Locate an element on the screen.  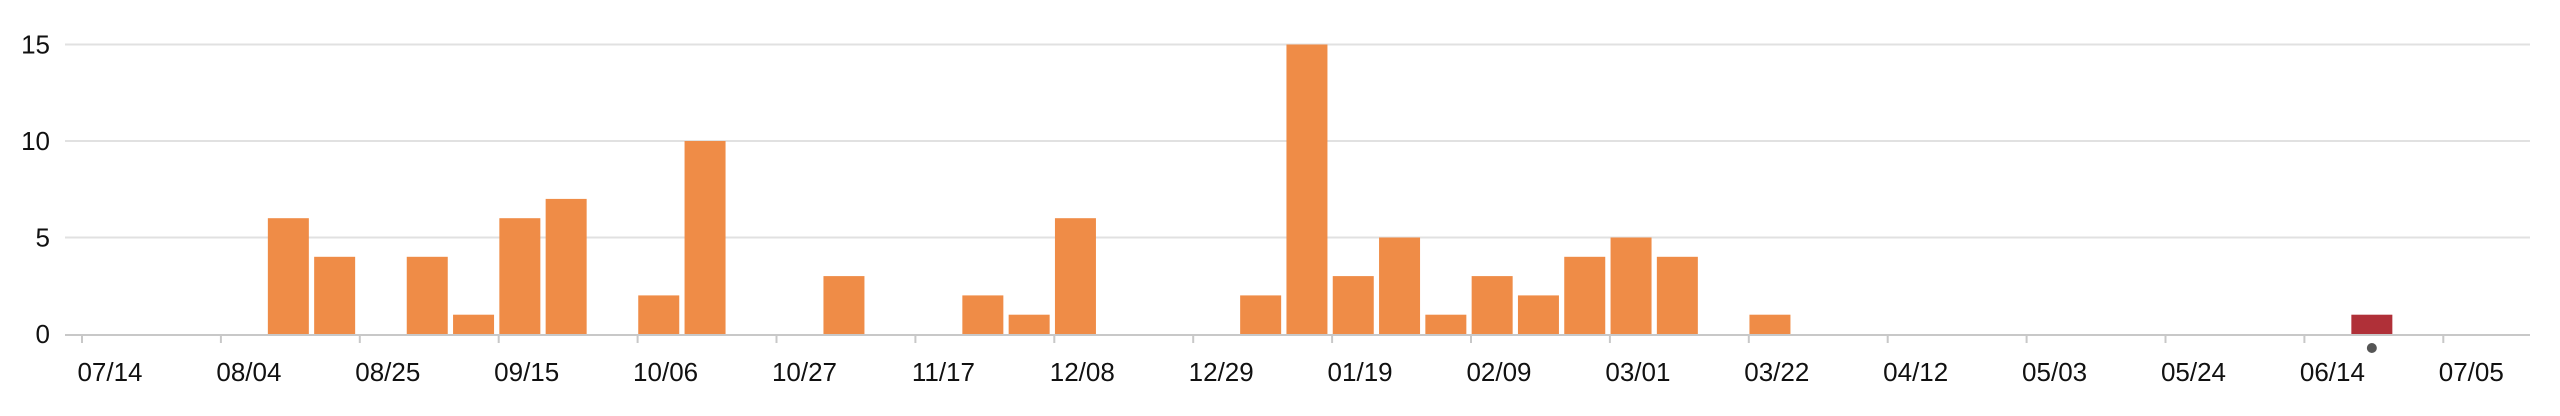
current-week-marker-group is located at coordinates (2371, 348).